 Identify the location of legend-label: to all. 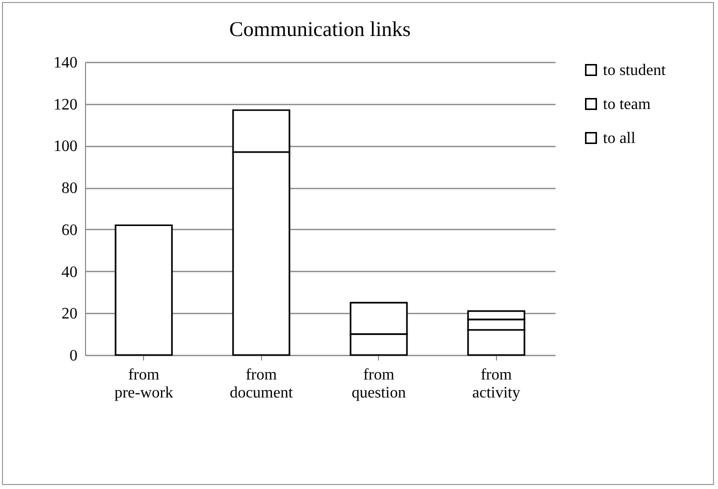
(619, 138).